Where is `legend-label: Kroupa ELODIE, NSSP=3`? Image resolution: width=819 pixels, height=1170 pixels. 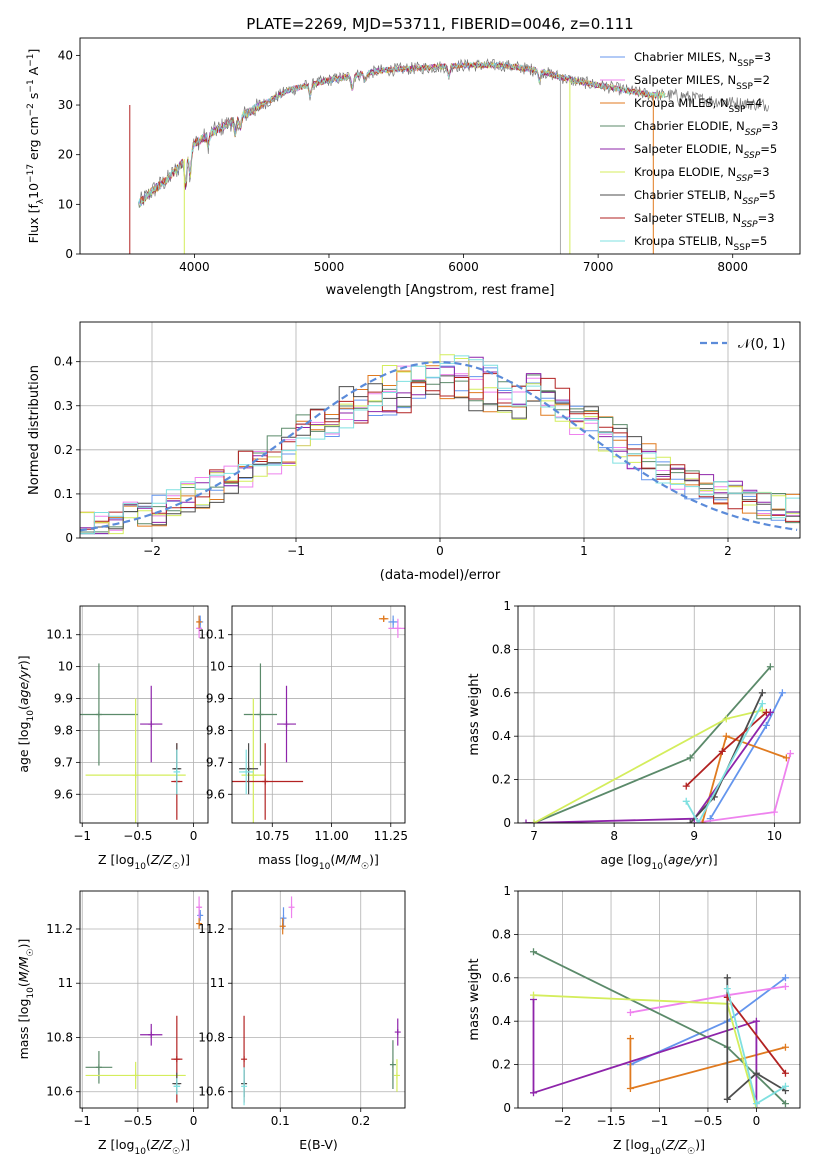 legend-label: Kroupa ELODIE, NSSP=3 is located at coordinates (702, 174).